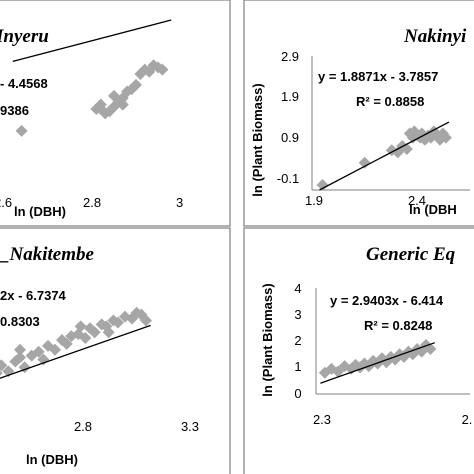 The width and height of the screenshot is (474, 474). Describe the element at coordinates (47, 254) in the screenshot. I see `chart-title: _Nakitembe` at that location.